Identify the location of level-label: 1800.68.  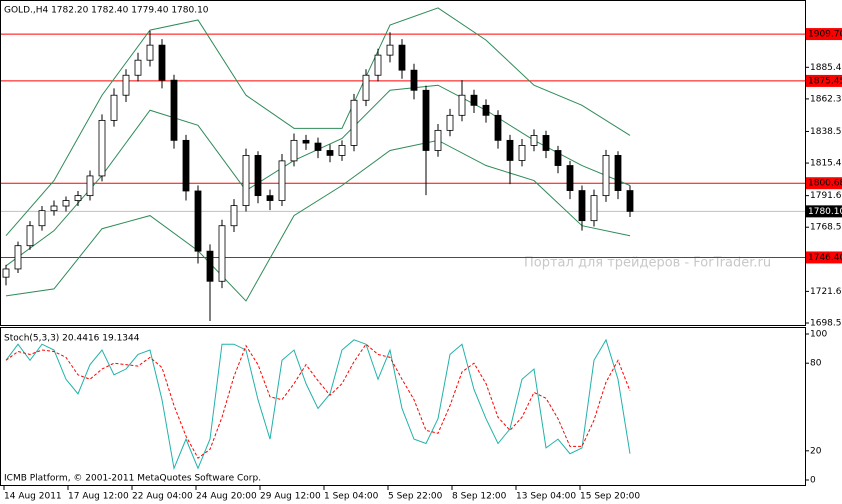
(825, 184).